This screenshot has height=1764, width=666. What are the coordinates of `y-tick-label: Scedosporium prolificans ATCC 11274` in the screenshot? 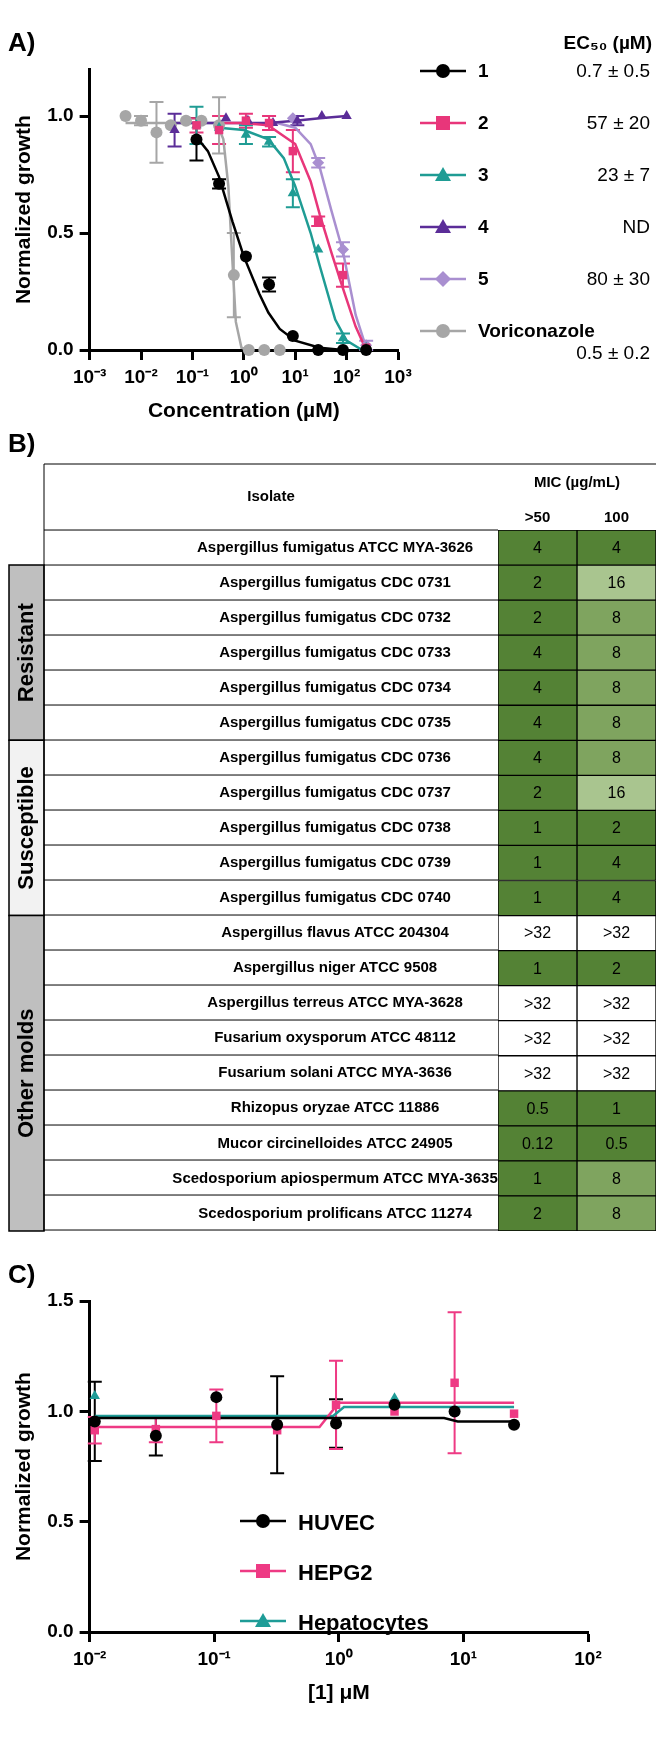 It's located at (335, 1212).